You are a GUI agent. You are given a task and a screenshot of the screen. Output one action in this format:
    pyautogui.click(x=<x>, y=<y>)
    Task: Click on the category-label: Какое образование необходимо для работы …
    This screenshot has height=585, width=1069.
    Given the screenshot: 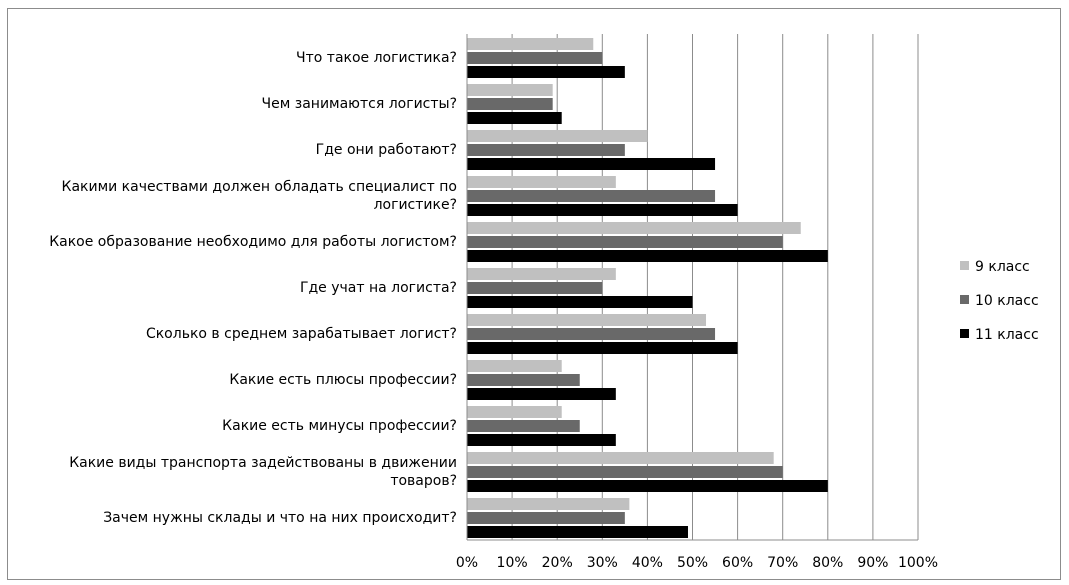 What is the action you would take?
    pyautogui.click(x=253, y=242)
    